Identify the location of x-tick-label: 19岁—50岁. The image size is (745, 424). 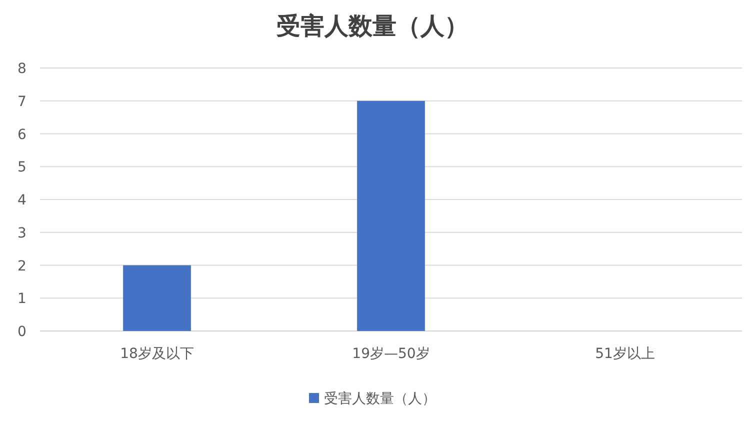
(391, 354).